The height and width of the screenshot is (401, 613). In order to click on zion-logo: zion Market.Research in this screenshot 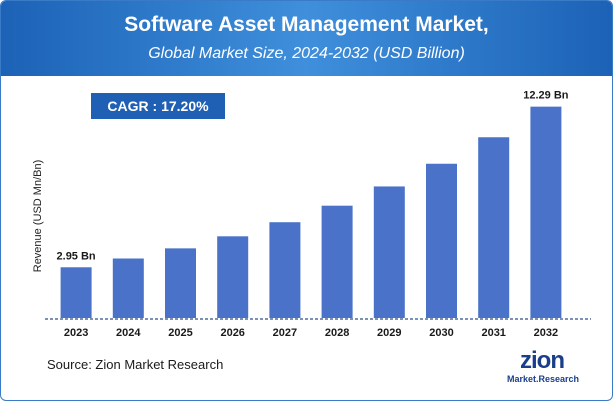, I will do `click(543, 368)`.